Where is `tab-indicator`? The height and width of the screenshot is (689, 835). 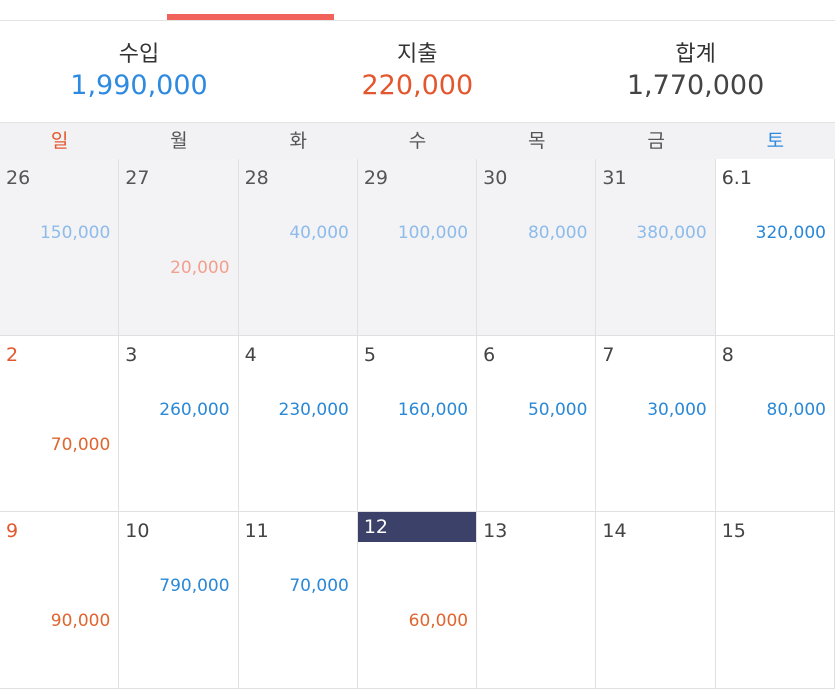
tab-indicator is located at coordinates (250, 17).